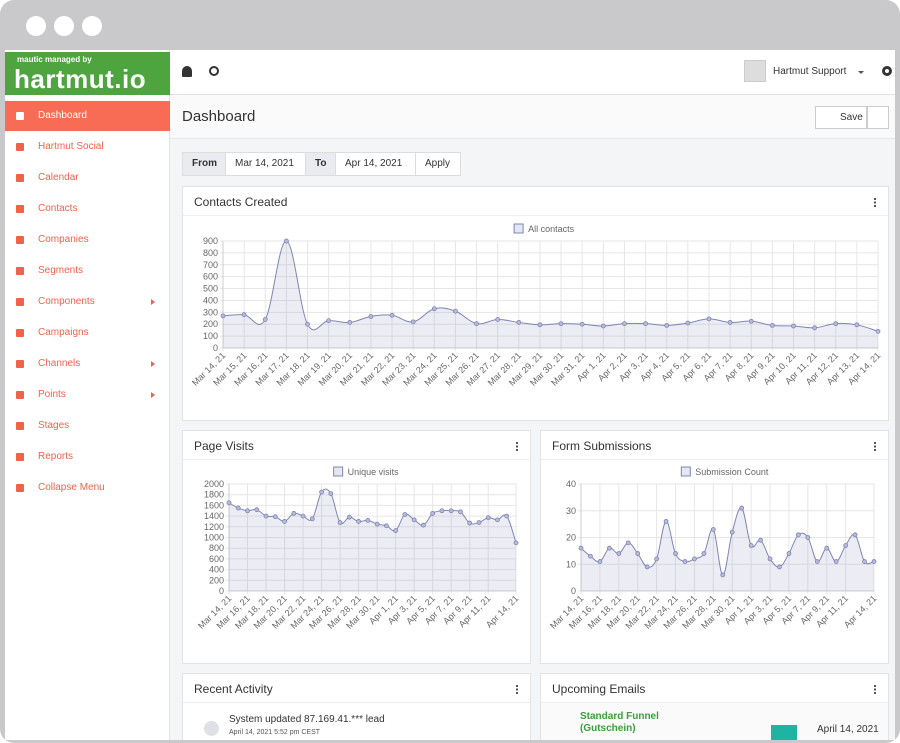 This screenshot has height=743, width=900. Describe the element at coordinates (214, 71) in the screenshot. I see `search-icon` at that location.